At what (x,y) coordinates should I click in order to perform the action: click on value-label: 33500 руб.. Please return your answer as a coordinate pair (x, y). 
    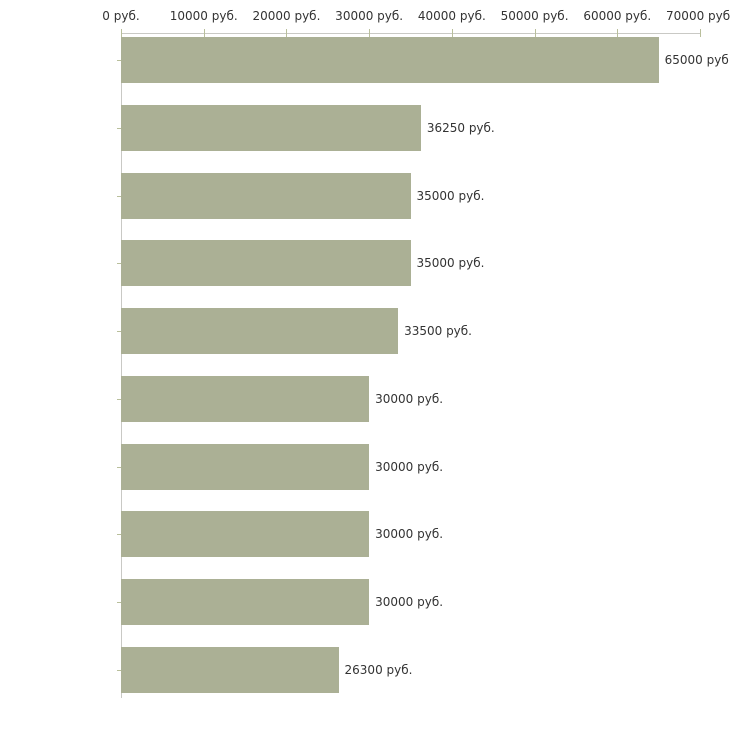
    Looking at the image, I should click on (438, 331).